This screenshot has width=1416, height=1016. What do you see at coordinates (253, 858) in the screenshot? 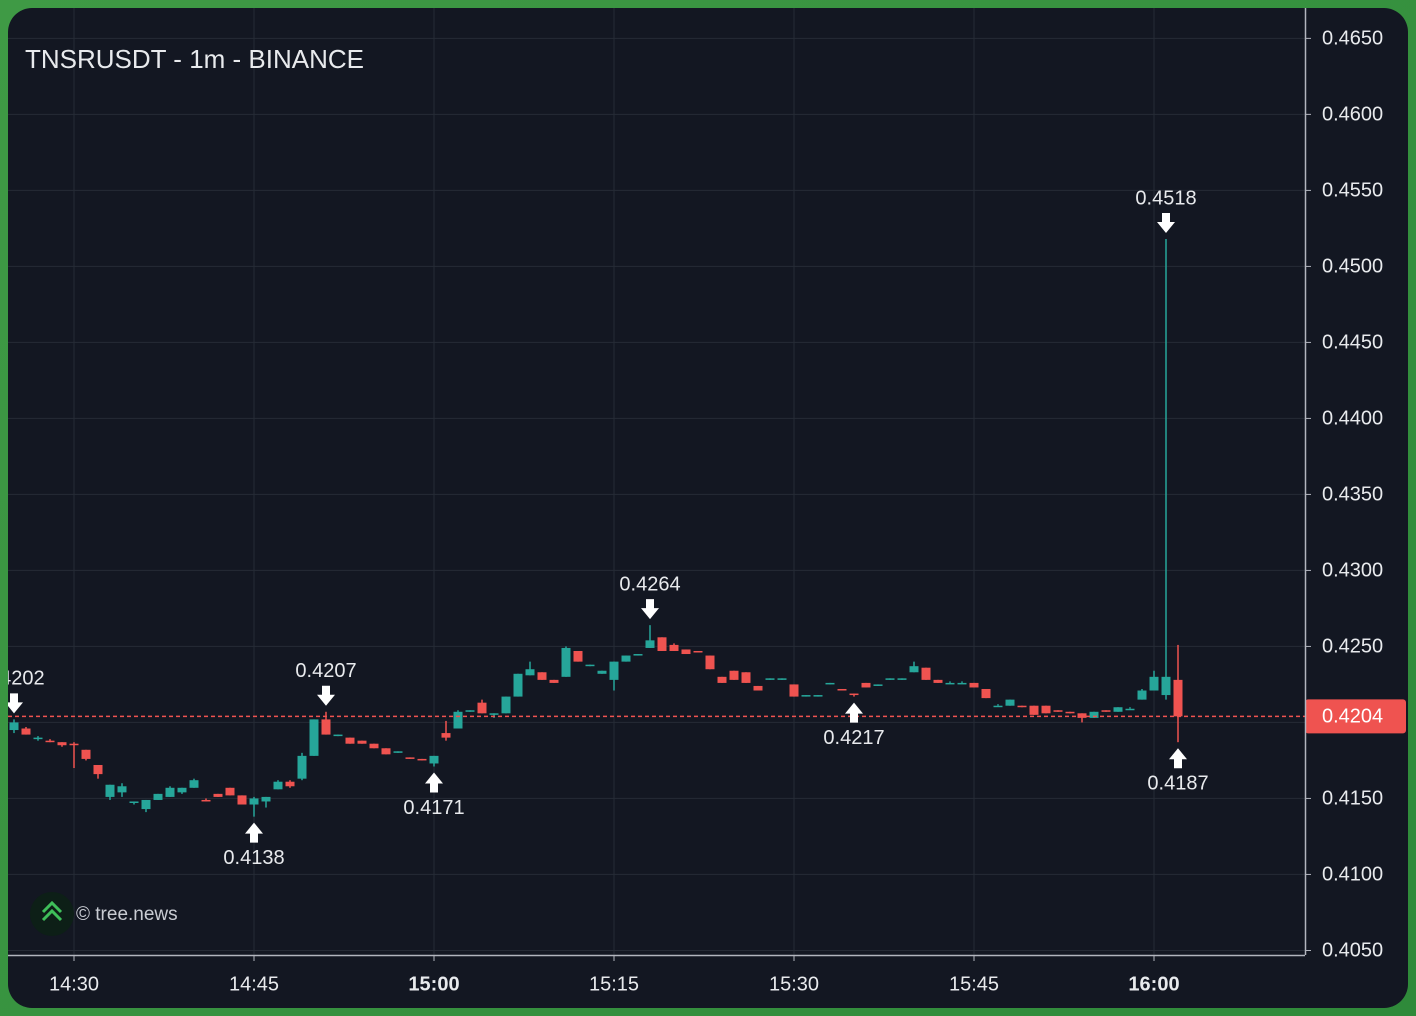
I see `marker-label: 0.4138` at bounding box center [253, 858].